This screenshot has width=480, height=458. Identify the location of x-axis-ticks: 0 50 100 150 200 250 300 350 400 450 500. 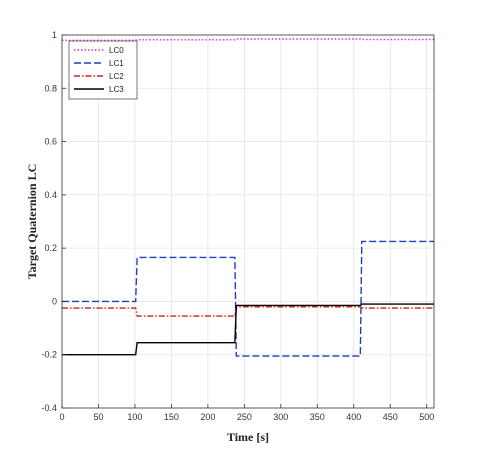
(246, 413).